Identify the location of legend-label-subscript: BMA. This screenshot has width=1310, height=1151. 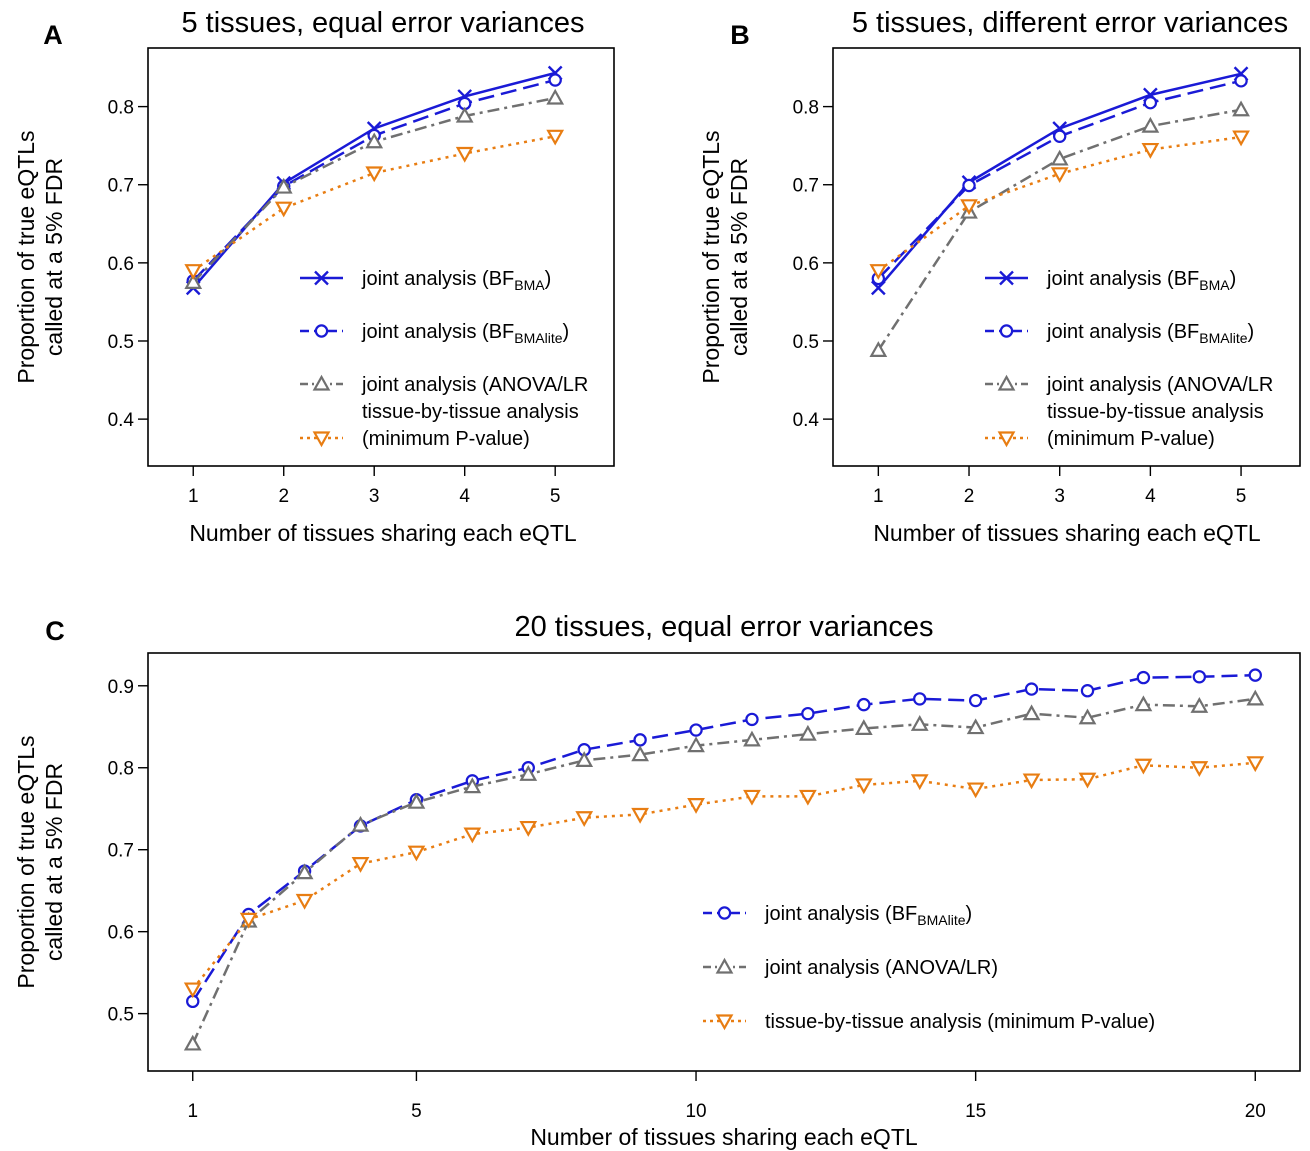
(529, 285).